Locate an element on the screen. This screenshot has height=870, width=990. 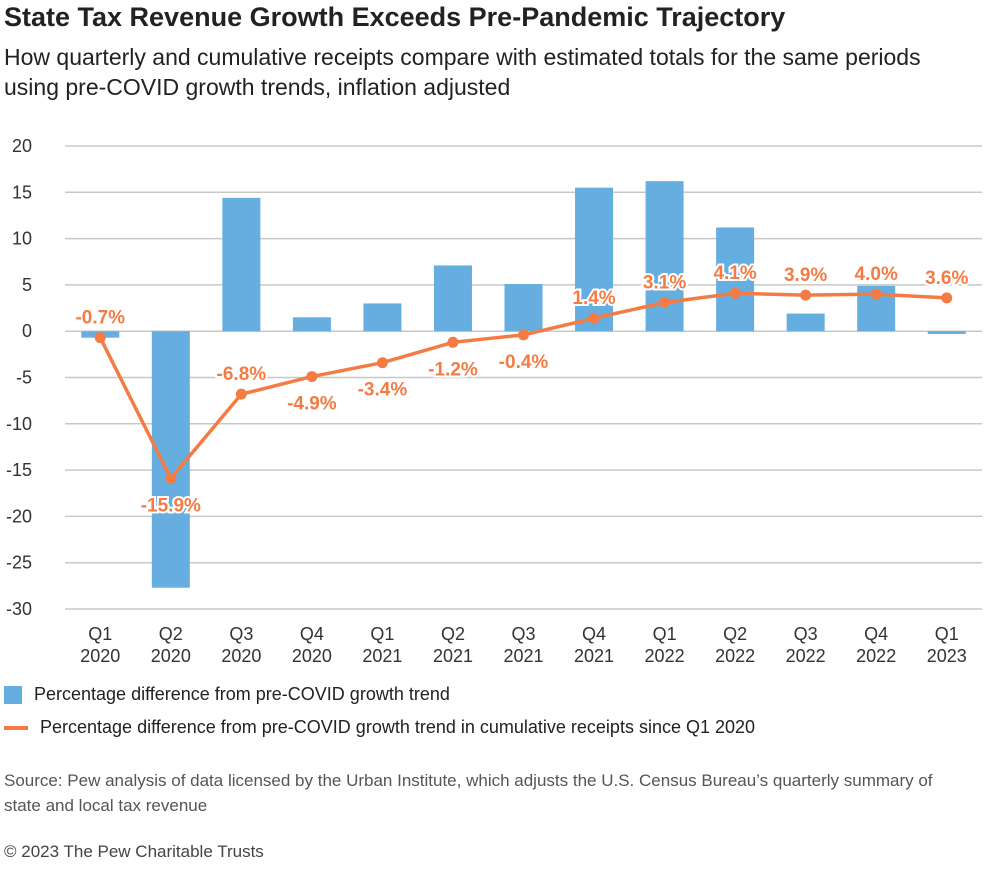
data-label: -3.4% is located at coordinates (383, 390).